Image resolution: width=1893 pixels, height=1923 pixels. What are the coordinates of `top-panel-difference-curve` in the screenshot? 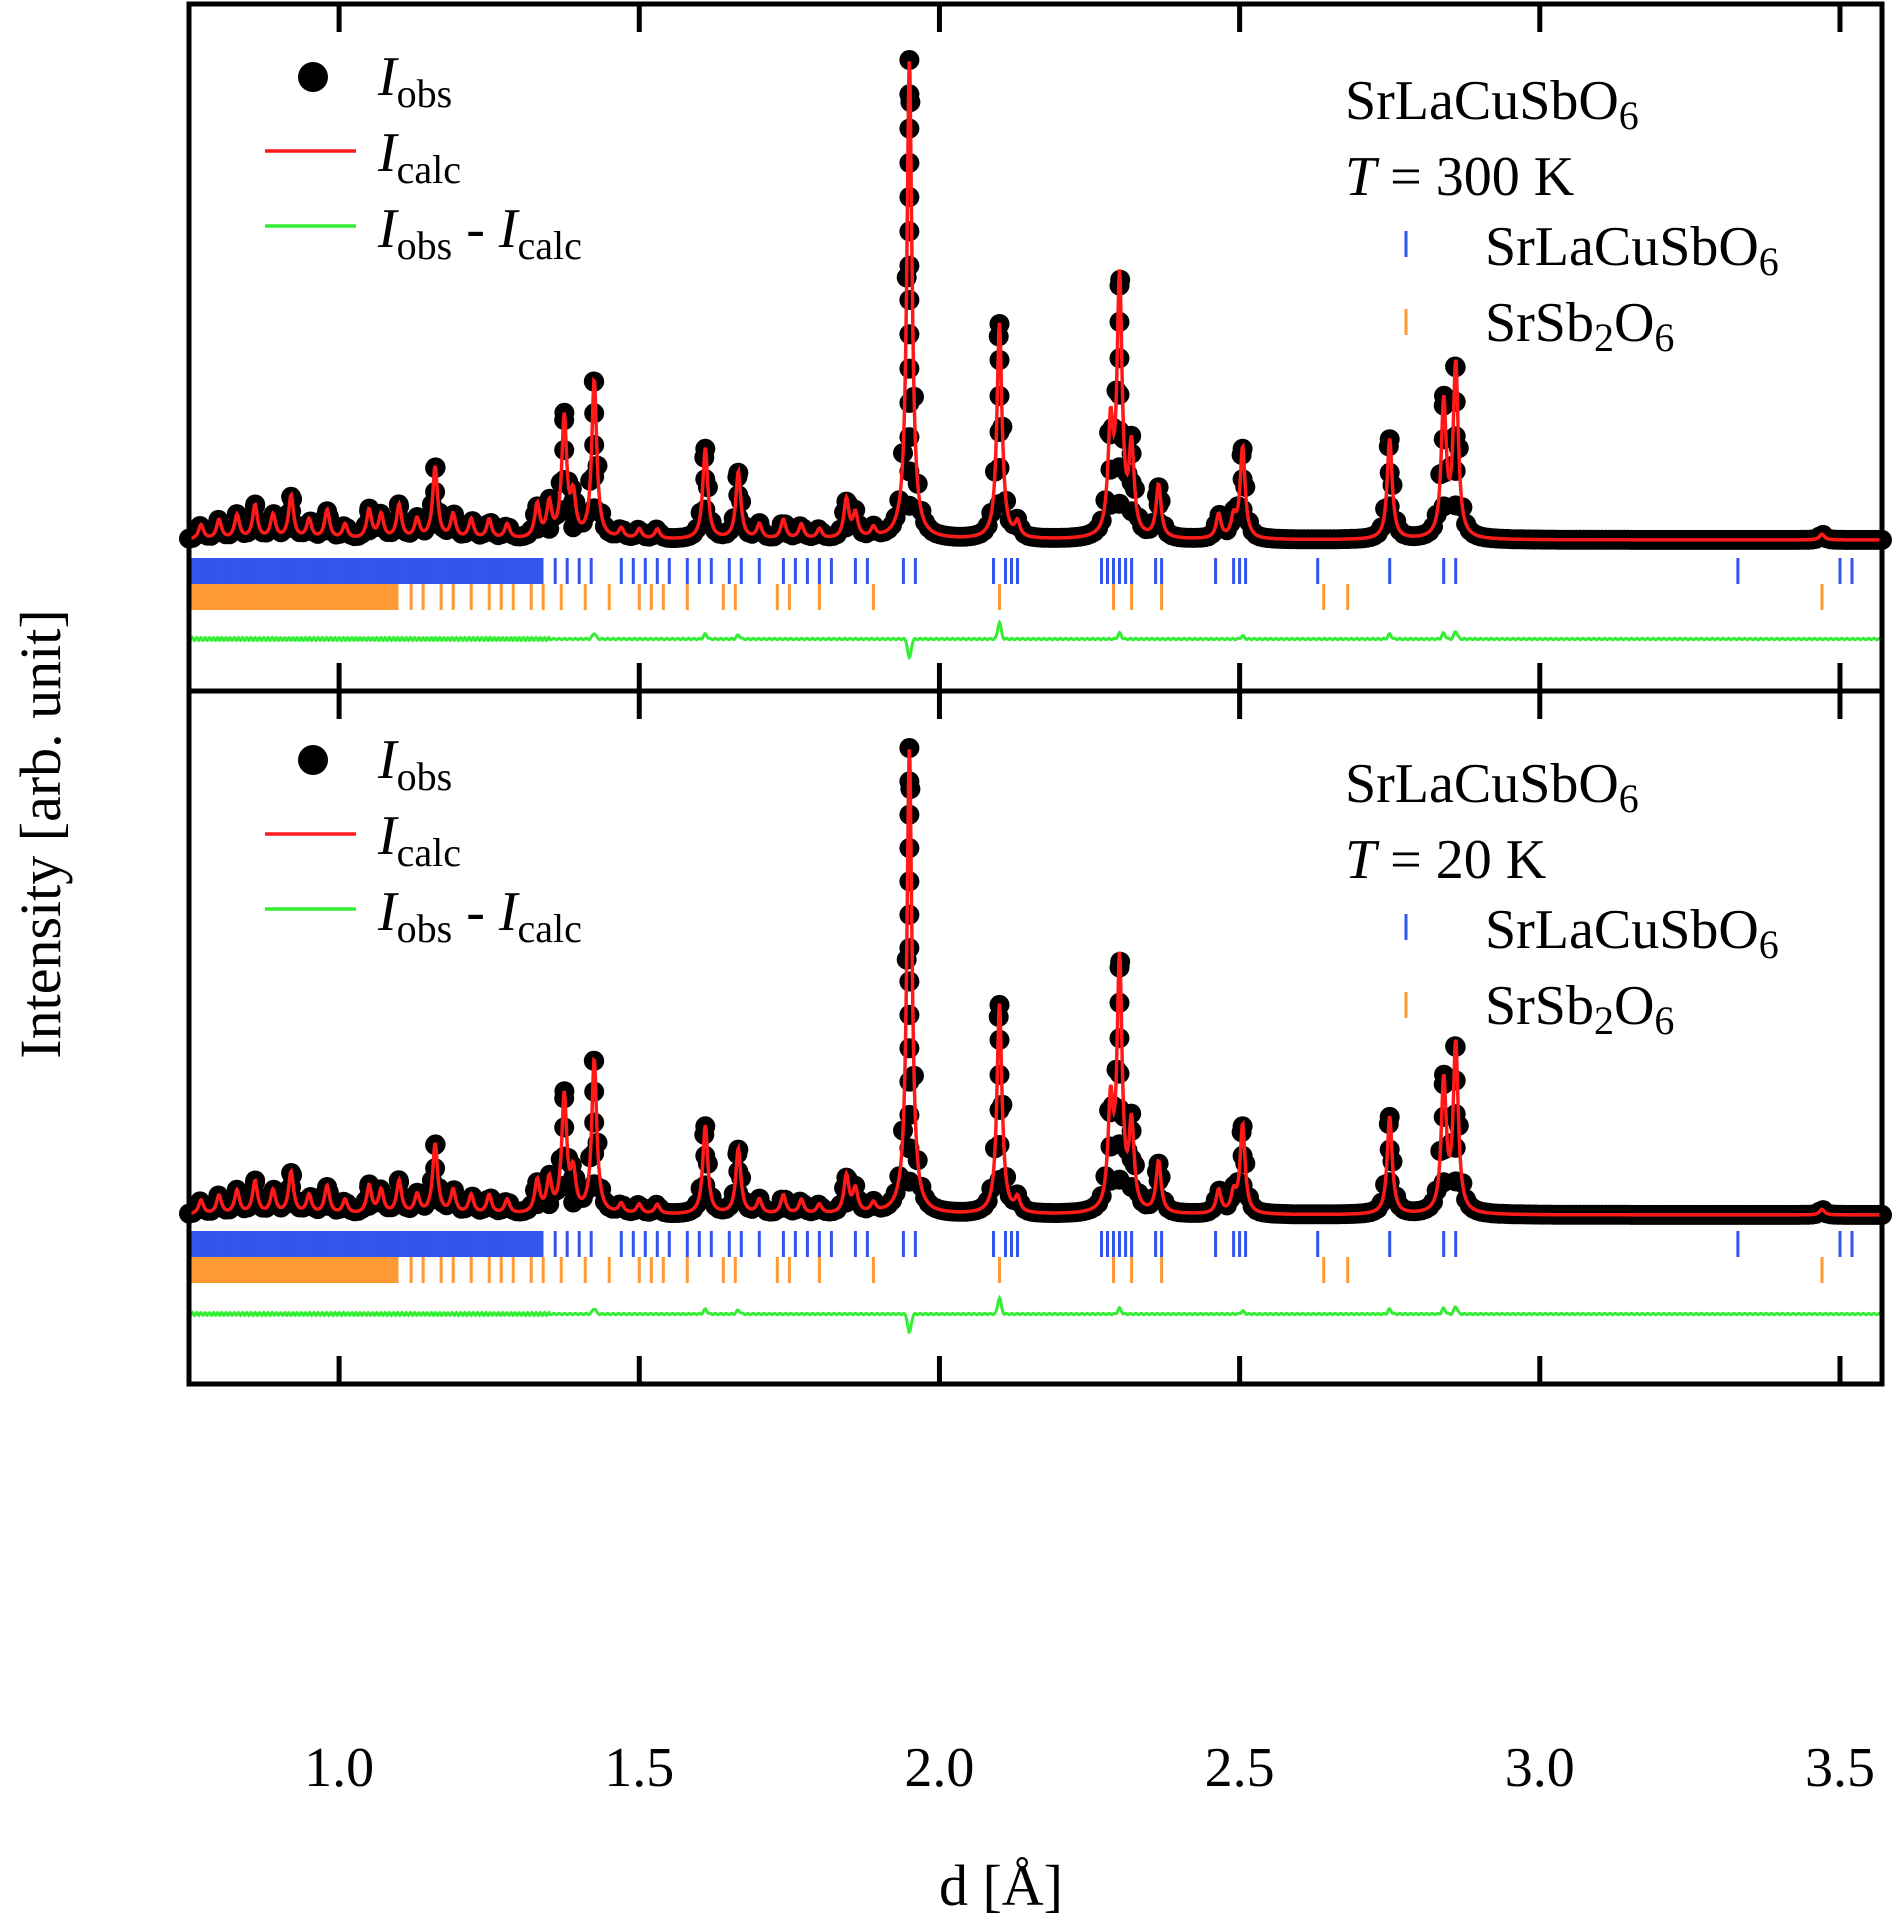 It's located at (1035, 640).